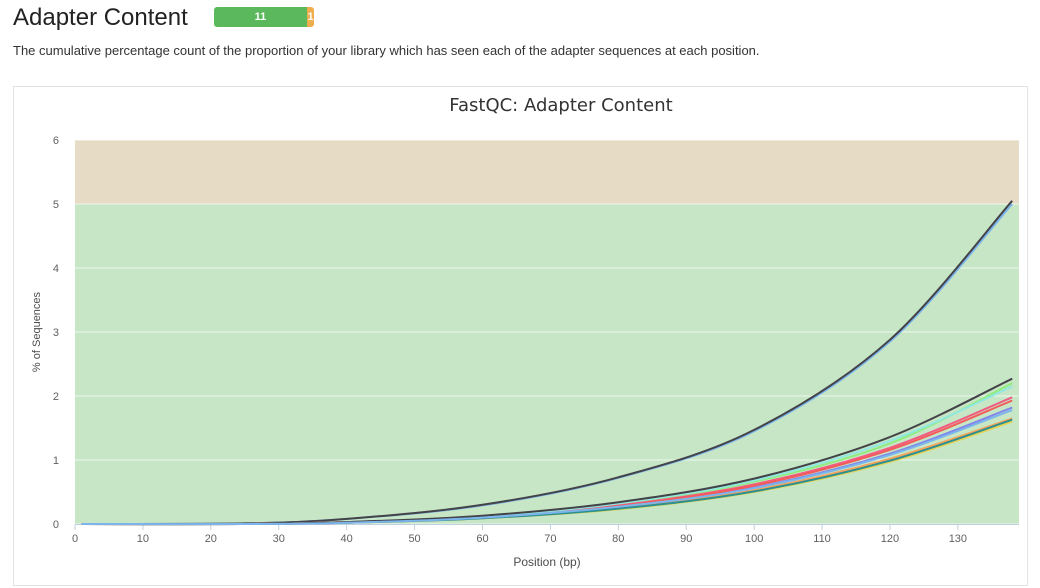 This screenshot has width=1040, height=588. What do you see at coordinates (56, 269) in the screenshot?
I see `y-tick-label: 4` at bounding box center [56, 269].